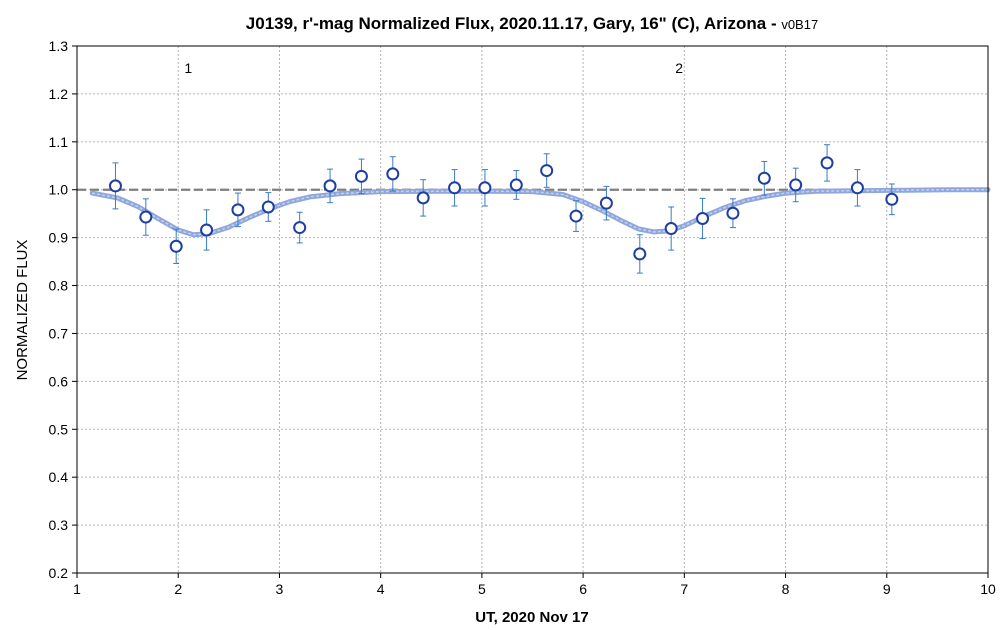 The height and width of the screenshot is (630, 1002). Describe the element at coordinates (59, 573) in the screenshot. I see `y-tick-label: 0.2` at that location.